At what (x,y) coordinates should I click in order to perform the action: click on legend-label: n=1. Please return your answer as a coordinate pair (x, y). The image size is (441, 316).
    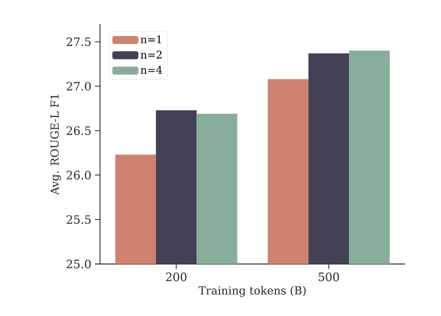
    Looking at the image, I should click on (151, 39).